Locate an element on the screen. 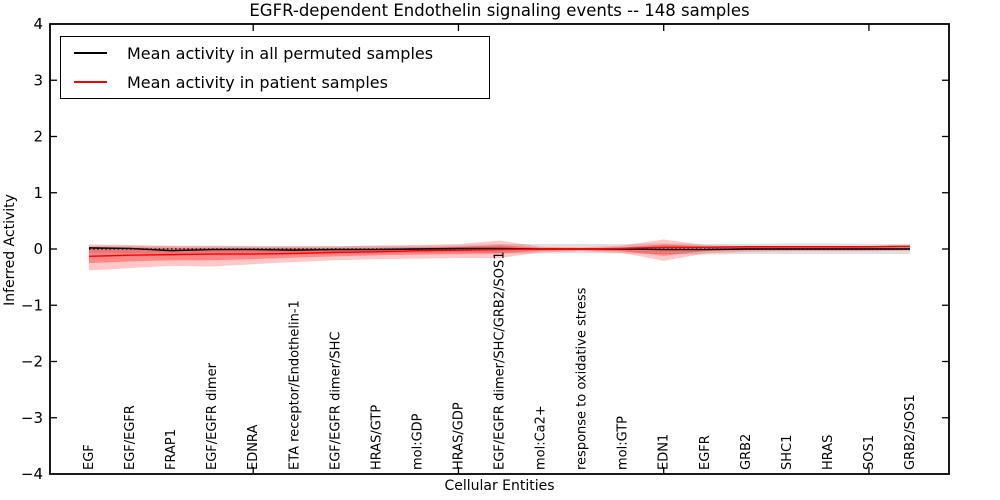 This screenshot has height=500, width=1000. y-axis-label: Inferred Activity is located at coordinates (10, 250).